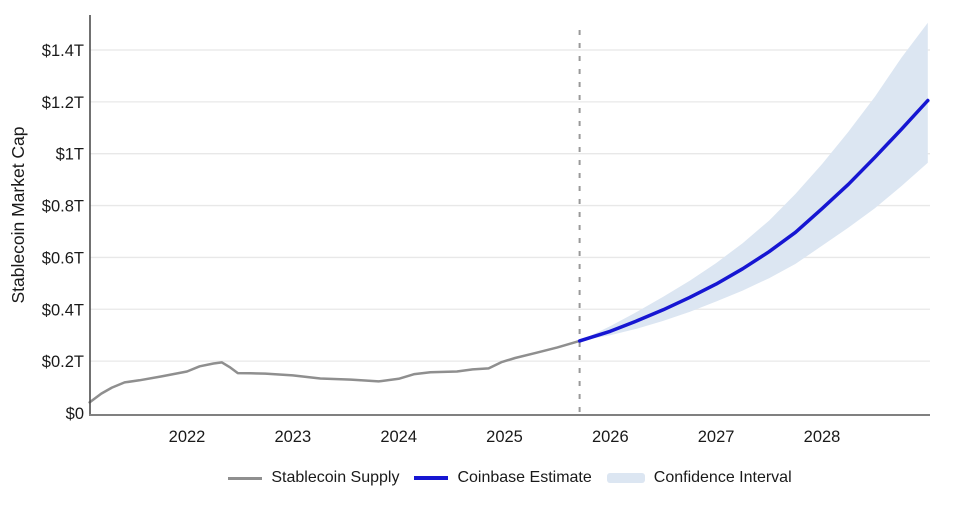  I want to click on coinbase-estimate-line-swatch, so click(431, 478).